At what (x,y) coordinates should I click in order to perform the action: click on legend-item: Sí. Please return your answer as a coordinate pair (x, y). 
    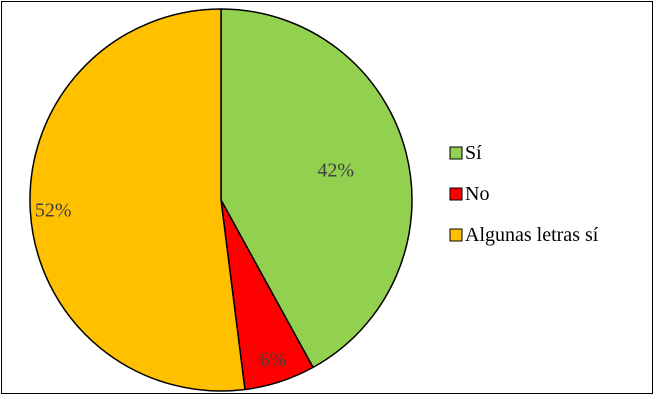
    Looking at the image, I should click on (465, 153).